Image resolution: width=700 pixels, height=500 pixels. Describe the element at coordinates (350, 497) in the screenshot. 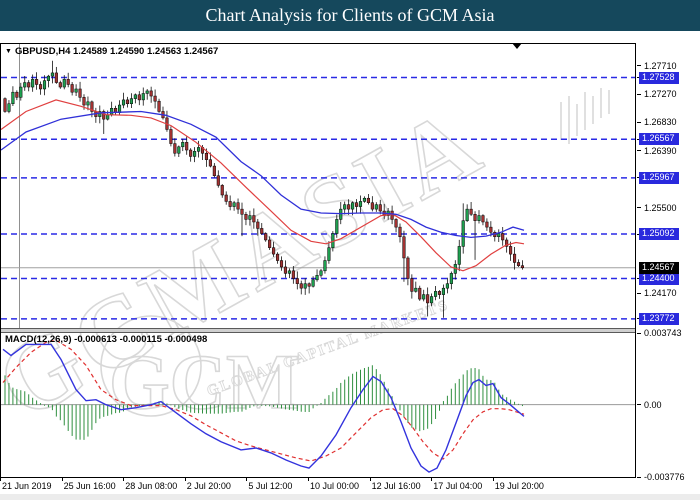

I see `window-bottom-edge` at that location.